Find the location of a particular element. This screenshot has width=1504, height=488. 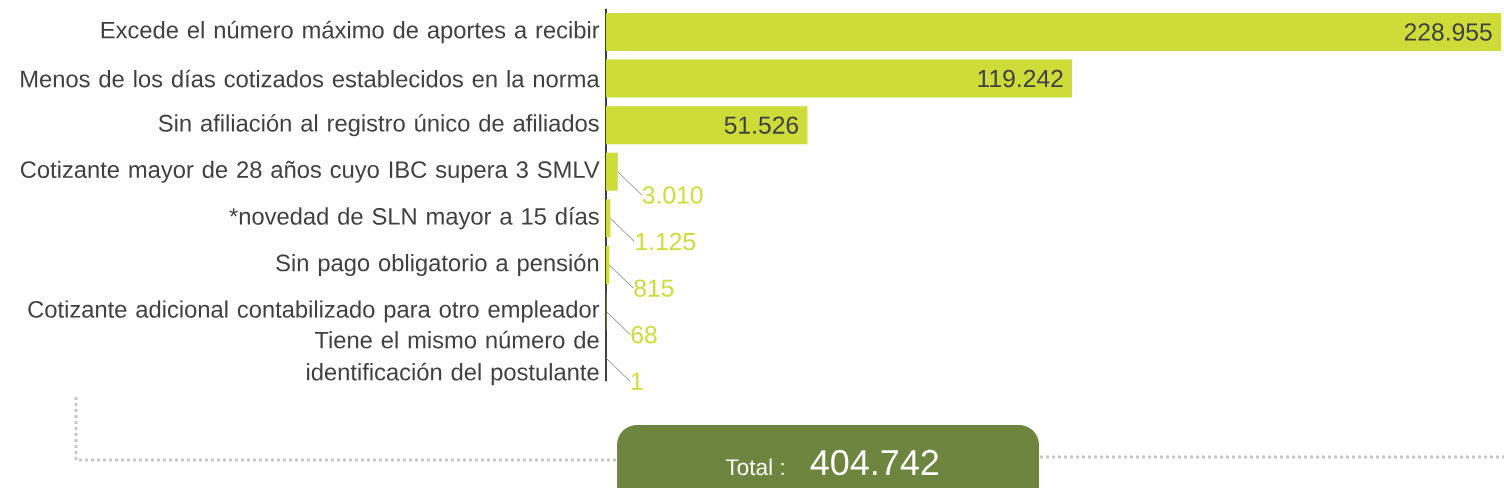

data-label: 1 is located at coordinates (637, 381).